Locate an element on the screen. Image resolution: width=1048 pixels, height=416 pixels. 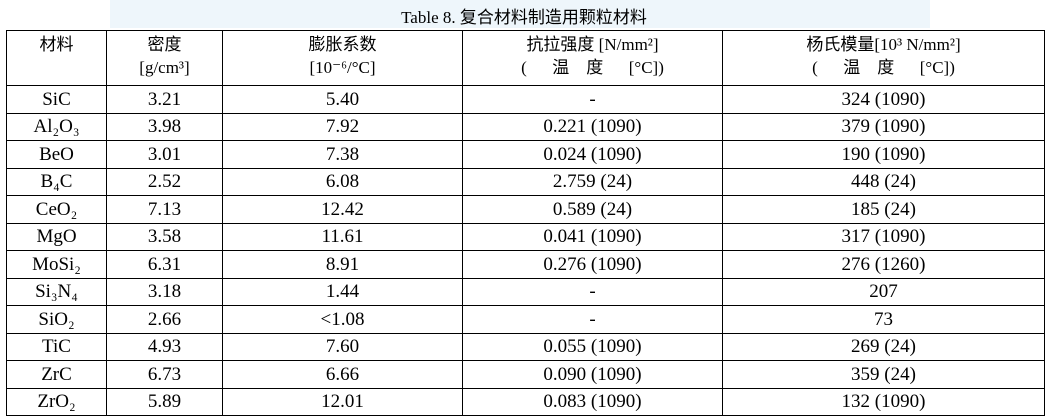
table-row: BeO 3.01 7.38 0.024 (1090) 190 (1090) is located at coordinates (525, 154).